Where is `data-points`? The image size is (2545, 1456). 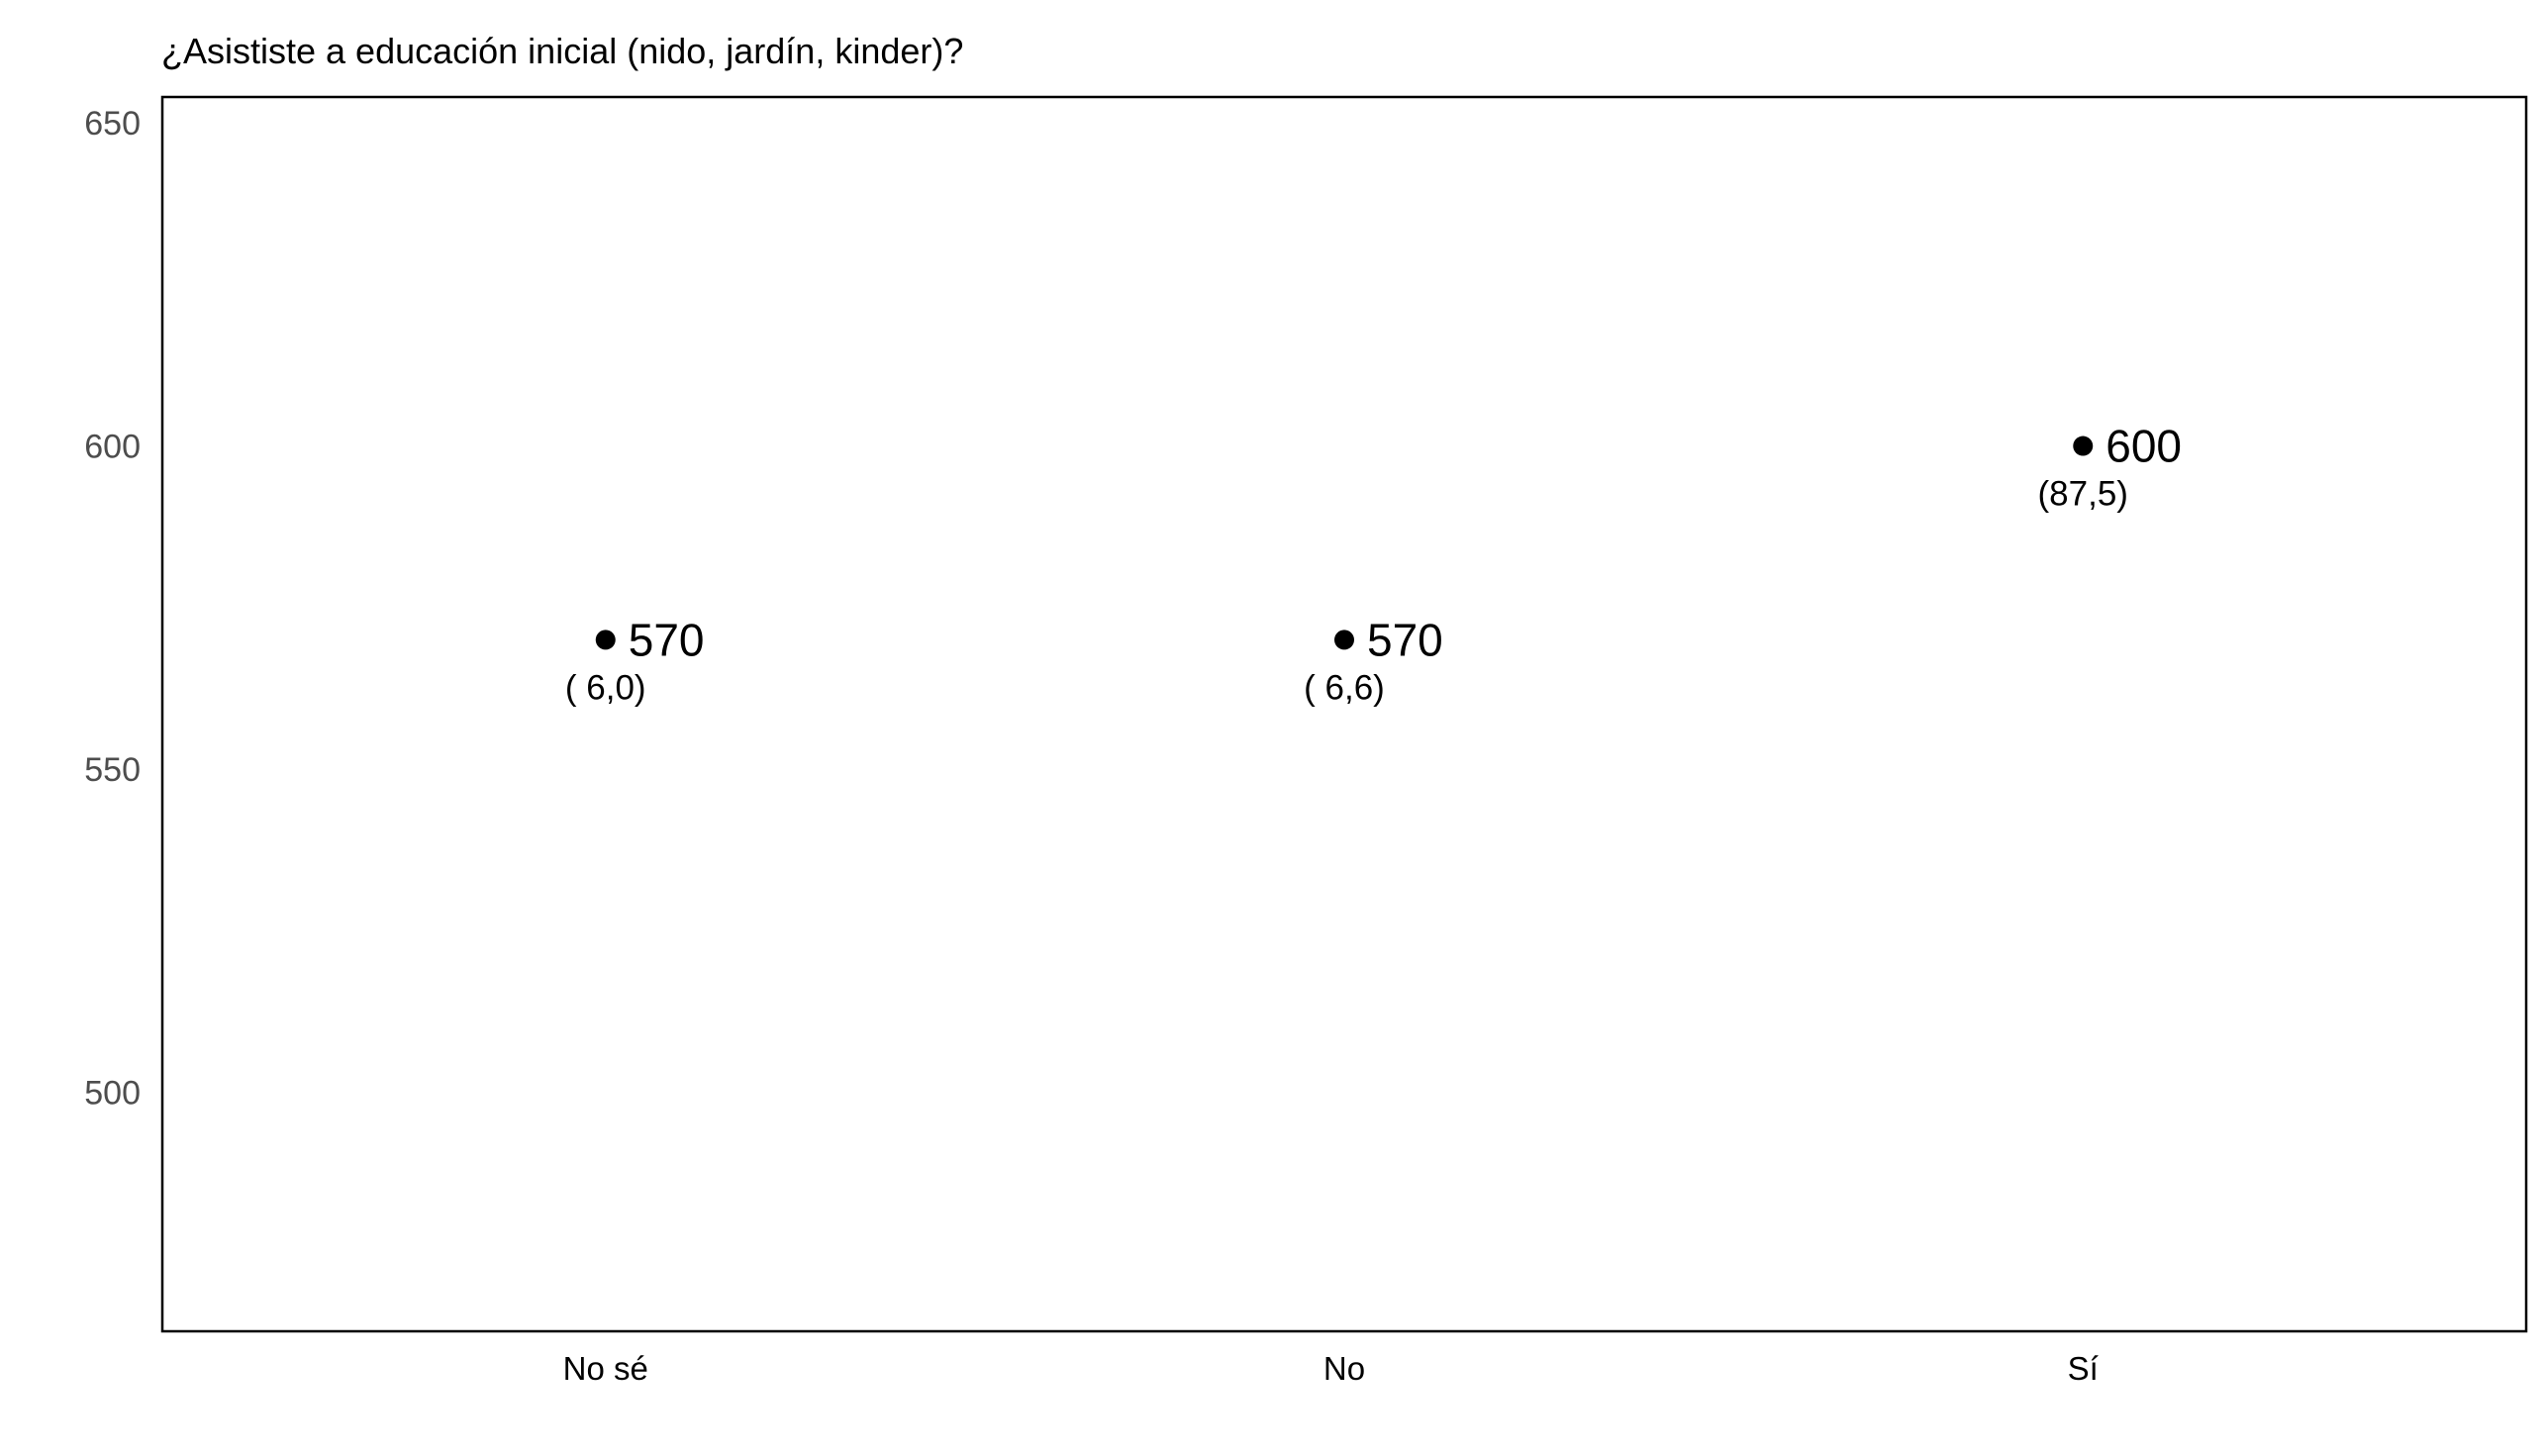 data-points is located at coordinates (1344, 543).